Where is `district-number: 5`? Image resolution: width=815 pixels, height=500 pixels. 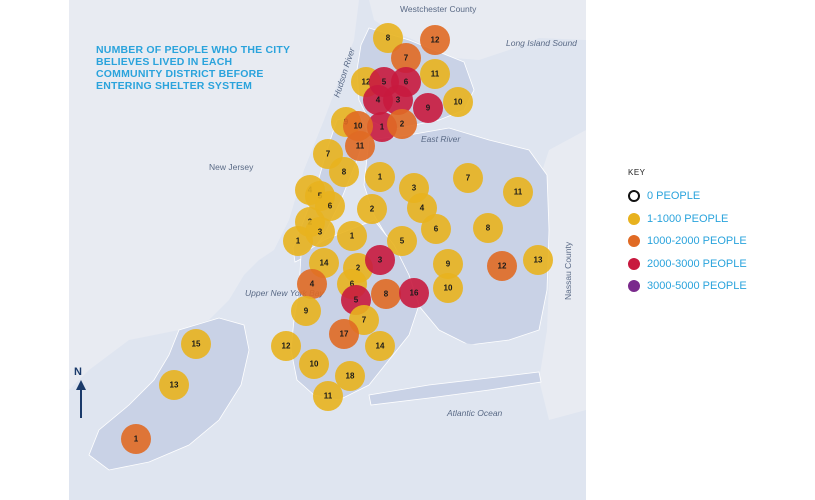 district-number: 5 is located at coordinates (356, 300).